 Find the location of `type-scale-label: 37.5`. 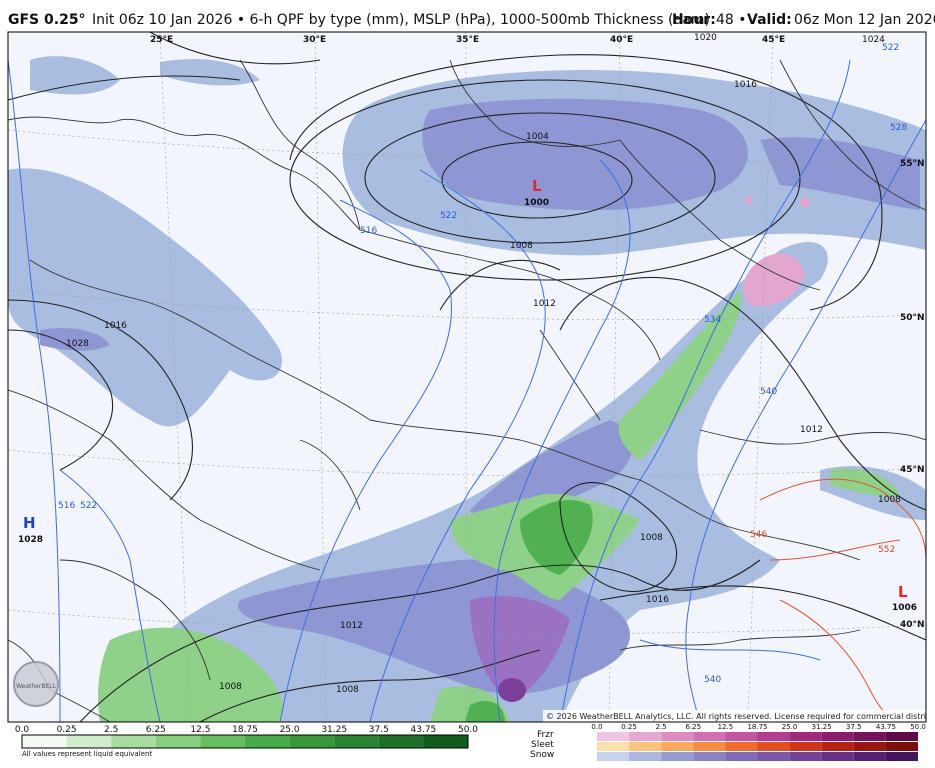

type-scale-label: 37.5 is located at coordinates (854, 727).